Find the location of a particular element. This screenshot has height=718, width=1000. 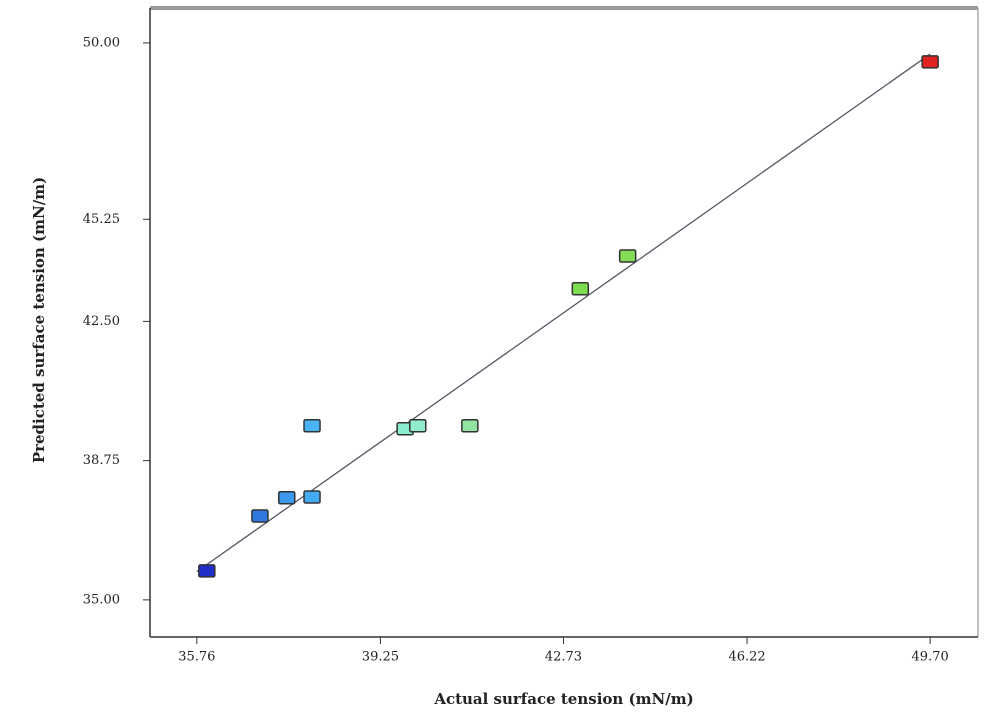

x-tick-label: 35.76 is located at coordinates (196, 657).